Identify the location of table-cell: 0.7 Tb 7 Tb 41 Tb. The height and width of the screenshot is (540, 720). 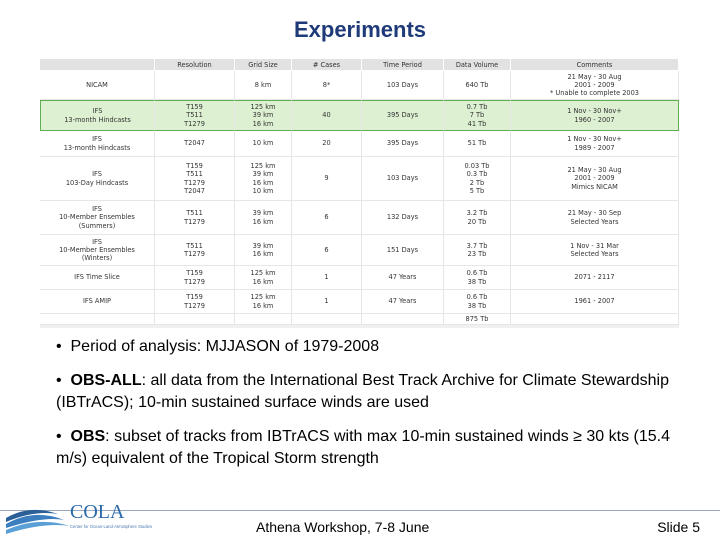
(477, 115).